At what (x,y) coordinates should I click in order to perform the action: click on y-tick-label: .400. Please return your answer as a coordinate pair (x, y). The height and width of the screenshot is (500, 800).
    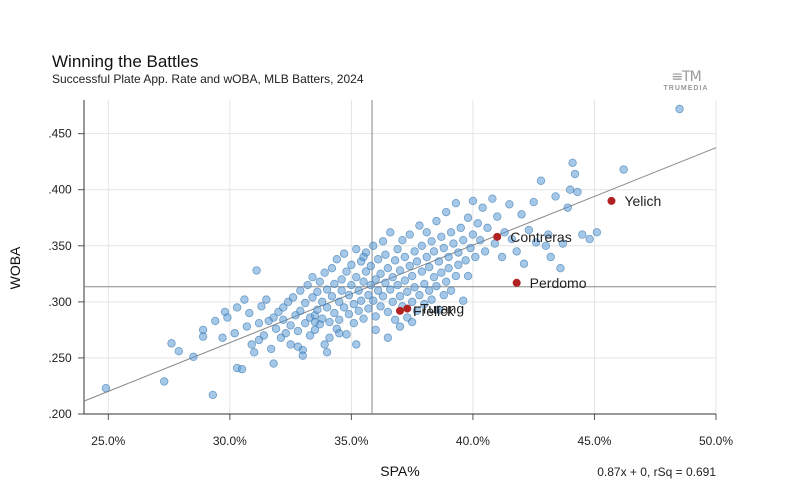
    Looking at the image, I should click on (60, 190).